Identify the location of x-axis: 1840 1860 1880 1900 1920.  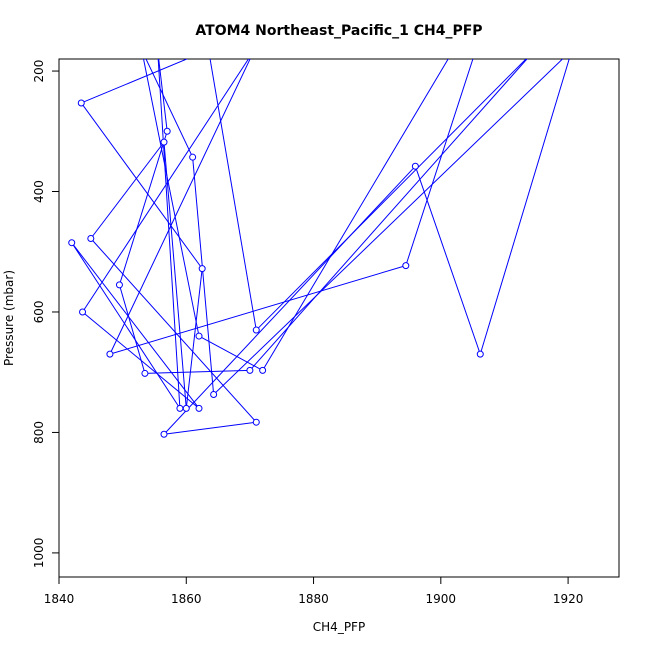
(314, 591).